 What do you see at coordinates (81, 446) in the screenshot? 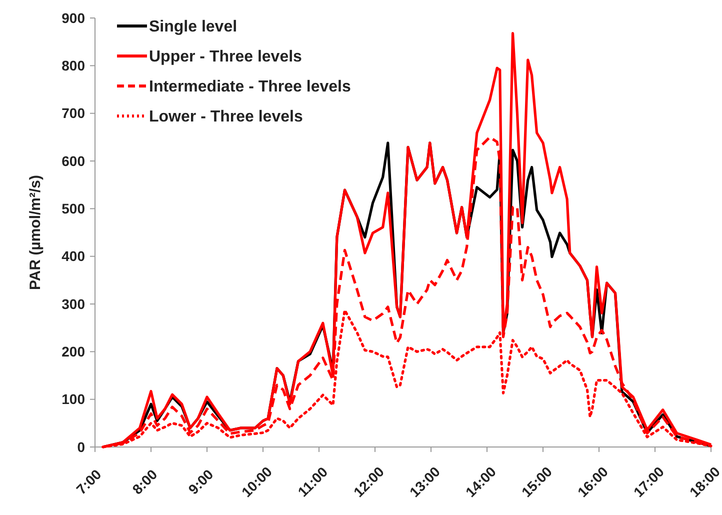
I see `y-tick-label: 0` at bounding box center [81, 446].